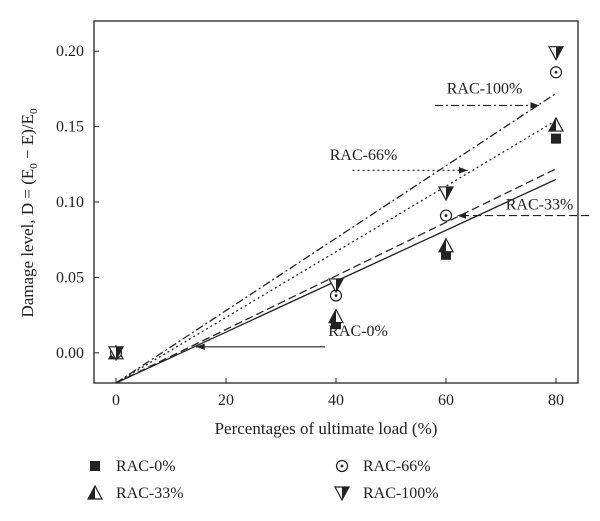 This screenshot has height=521, width=600. Describe the element at coordinates (262, 480) in the screenshot. I see `legend: RAC-0% RAC-33% RAC-66% RAC-100%` at that location.